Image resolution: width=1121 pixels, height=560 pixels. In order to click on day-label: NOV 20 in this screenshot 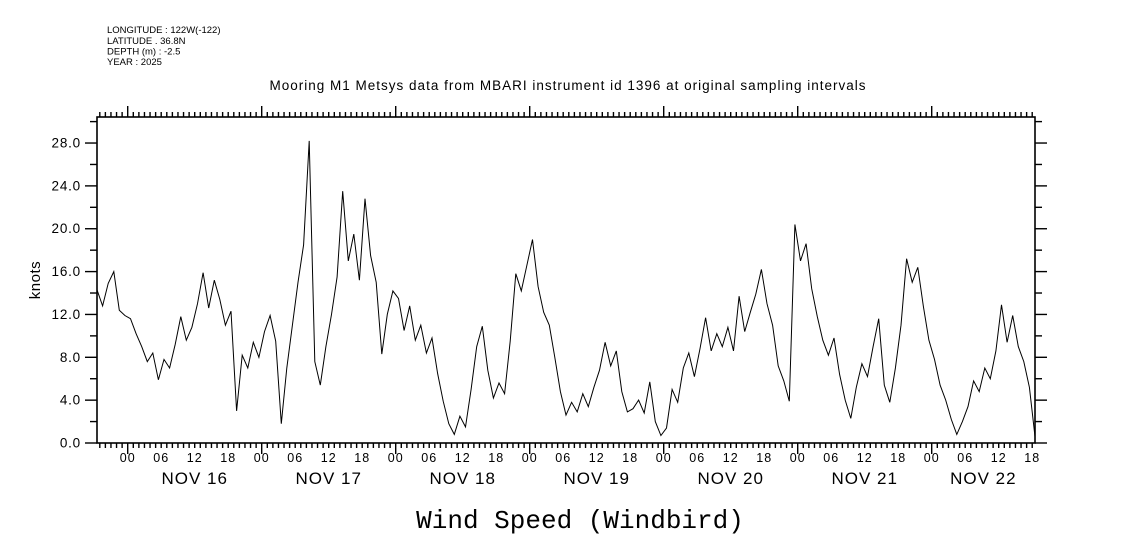, I will do `click(730, 478)`.